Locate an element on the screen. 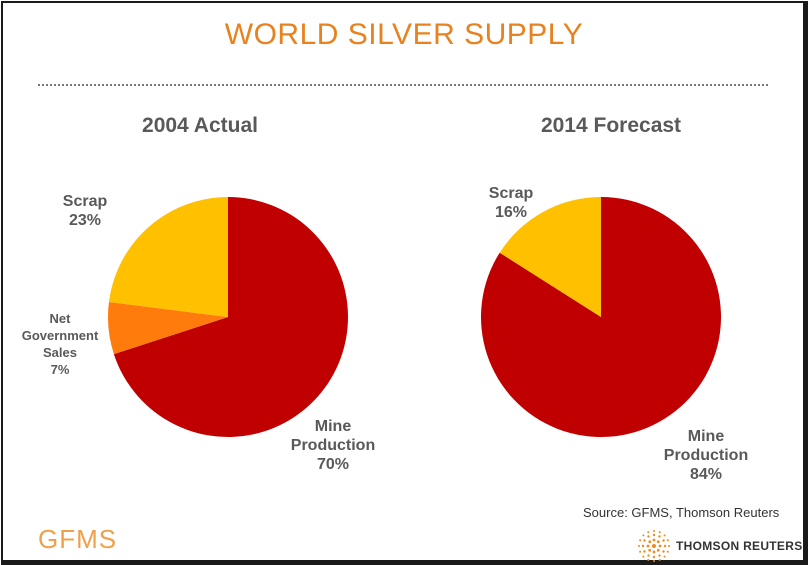 This screenshot has height=565, width=808. gfms-logo: GFMS is located at coordinates (78, 539).